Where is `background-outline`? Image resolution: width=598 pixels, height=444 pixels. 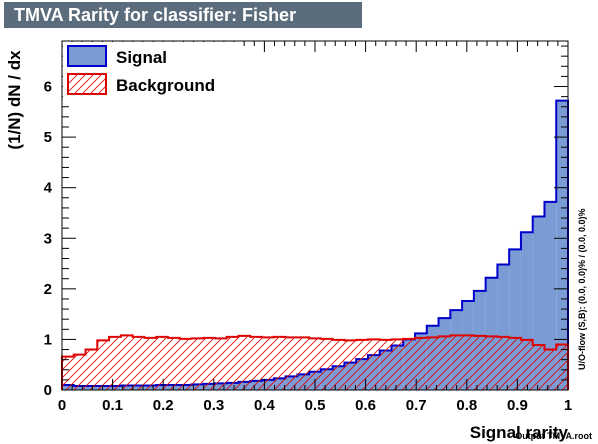 background-outline is located at coordinates (315, 362).